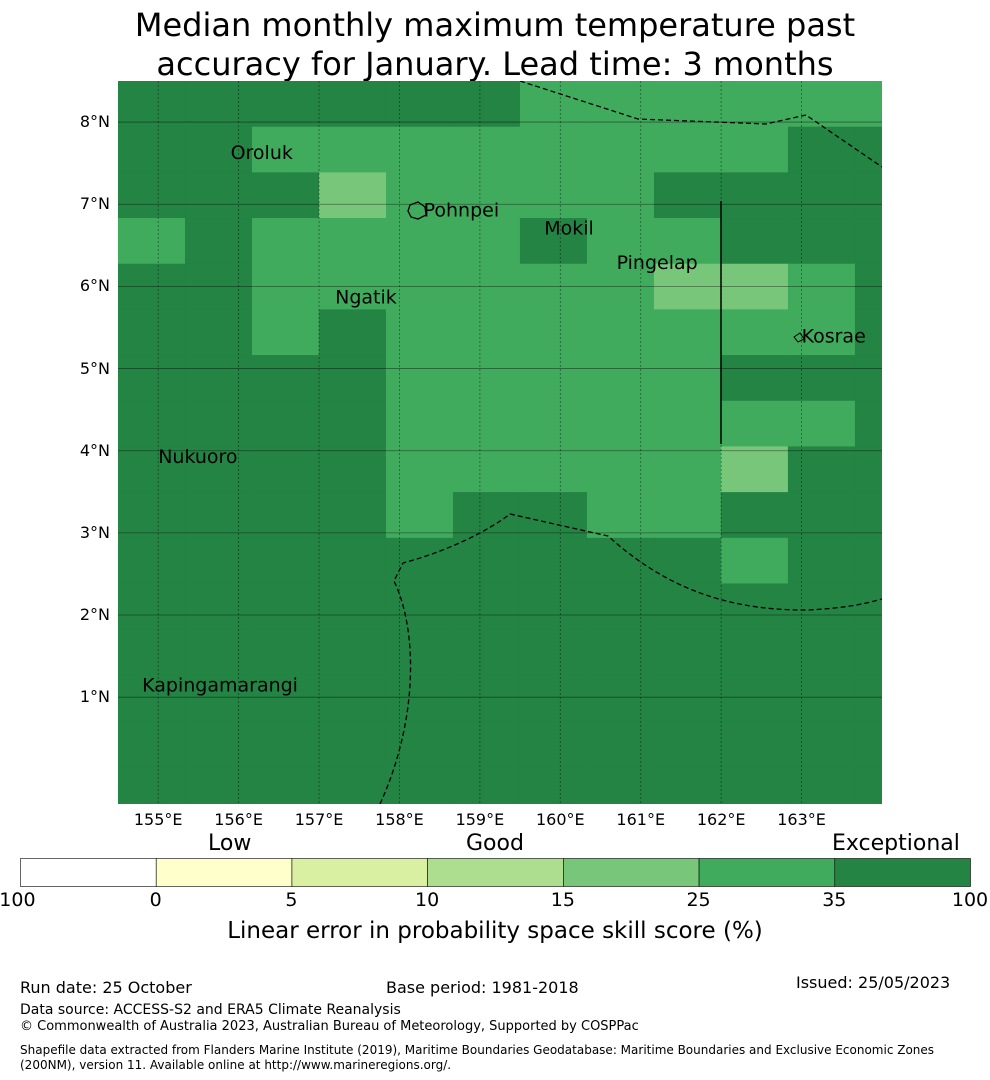 This screenshot has height=1080, width=990. Describe the element at coordinates (366, 298) in the screenshot. I see `place-label: Ngatik` at that location.